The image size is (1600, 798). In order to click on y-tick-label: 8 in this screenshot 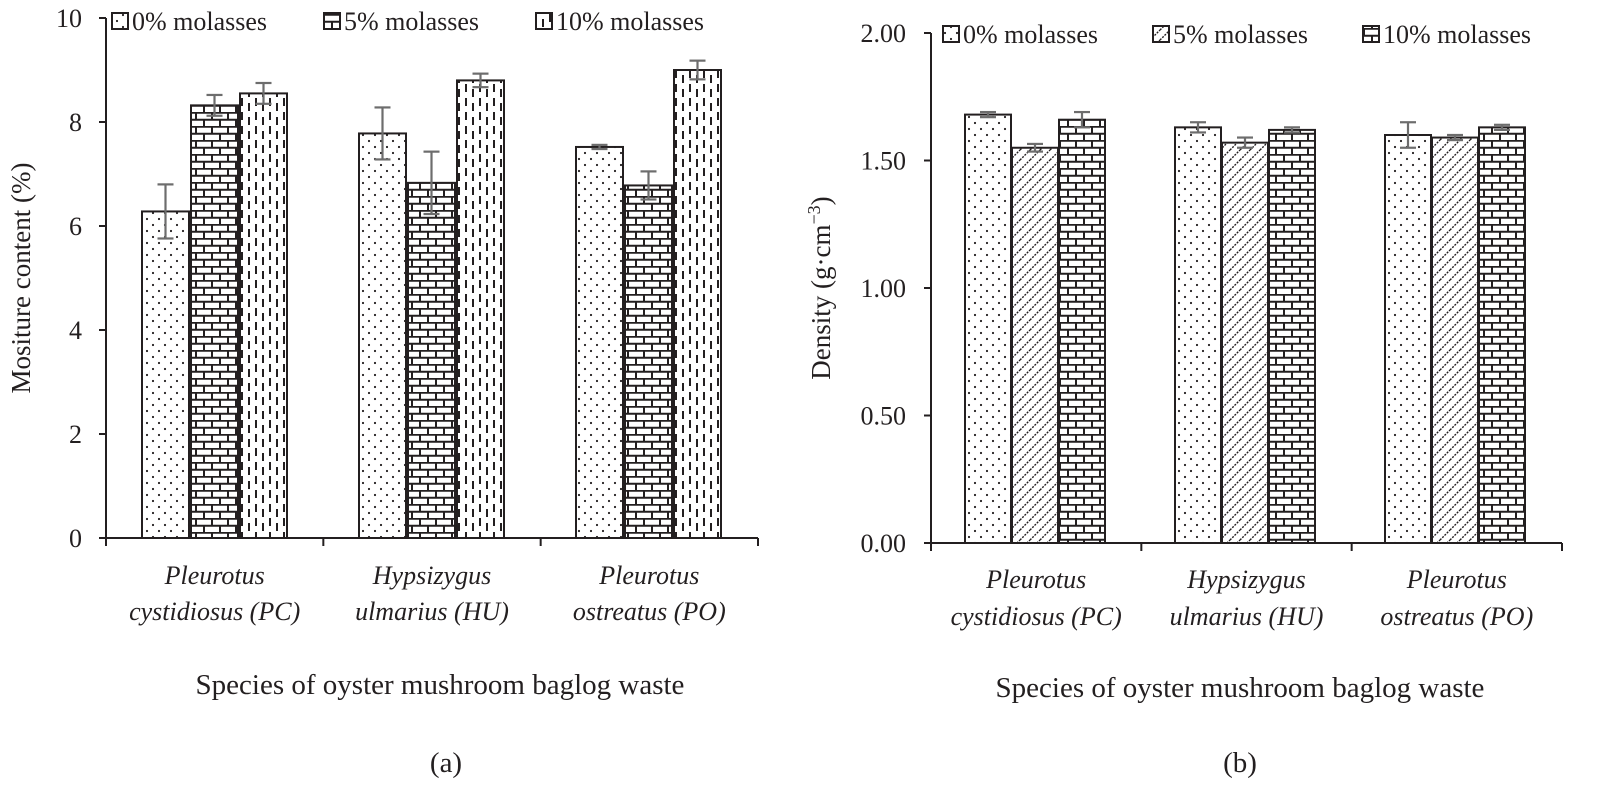, I will do `click(75, 122)`.